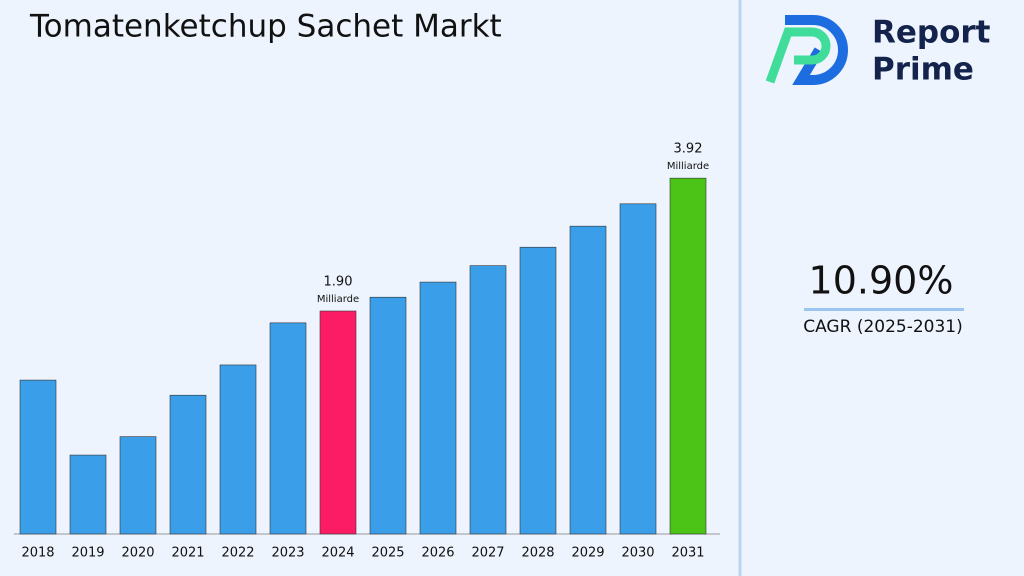 This screenshot has height=576, width=1024. I want to click on brand-name: Report, so click(931, 33).